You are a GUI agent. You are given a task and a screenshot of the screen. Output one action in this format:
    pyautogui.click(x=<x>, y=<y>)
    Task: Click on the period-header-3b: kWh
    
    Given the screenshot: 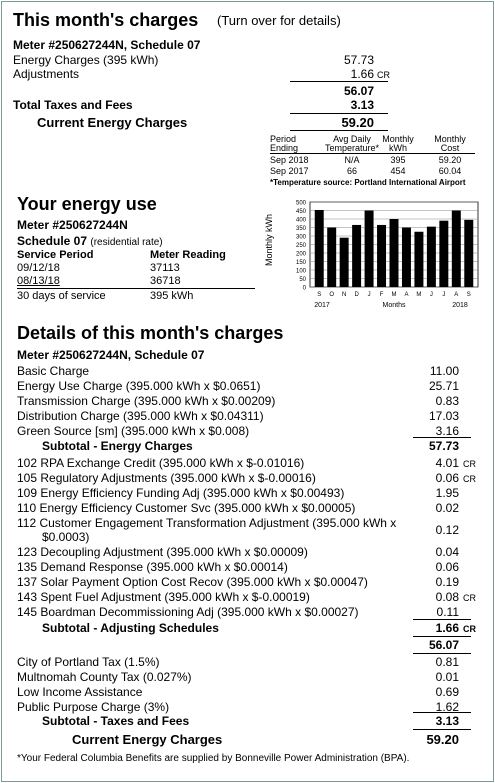 What is the action you would take?
    pyautogui.click(x=398, y=148)
    